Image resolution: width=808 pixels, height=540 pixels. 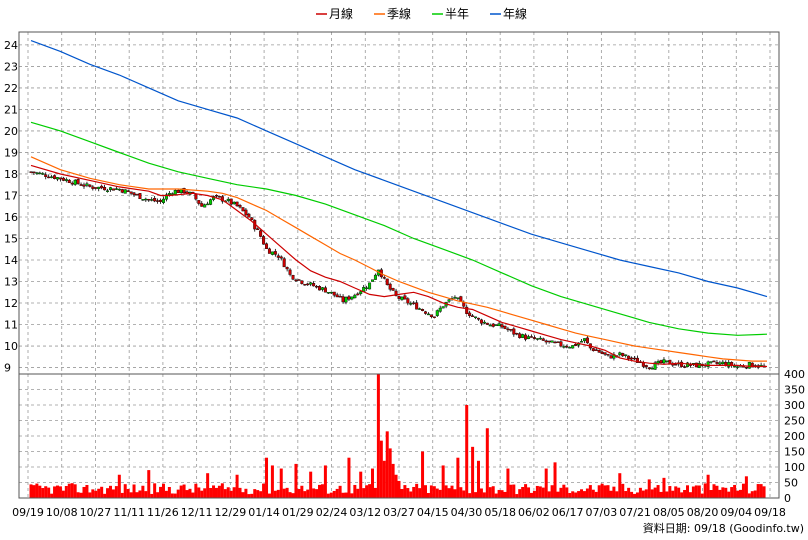 What do you see at coordinates (433, 512) in the screenshot?
I see `x-tick-label-12: 04/15` at bounding box center [433, 512].